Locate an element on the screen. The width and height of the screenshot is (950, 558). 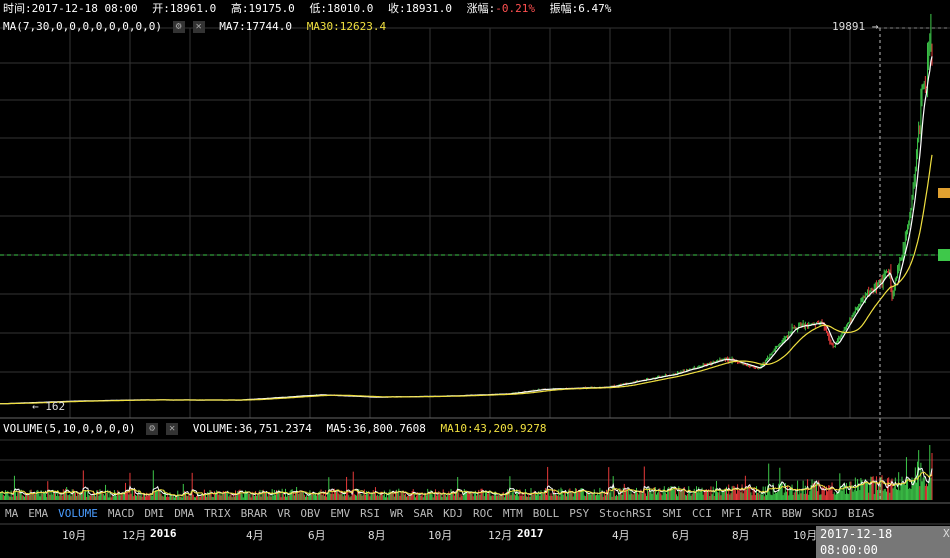
volume-params: VOLUME(5,10,0,0,0,0) is located at coordinates (69, 428).